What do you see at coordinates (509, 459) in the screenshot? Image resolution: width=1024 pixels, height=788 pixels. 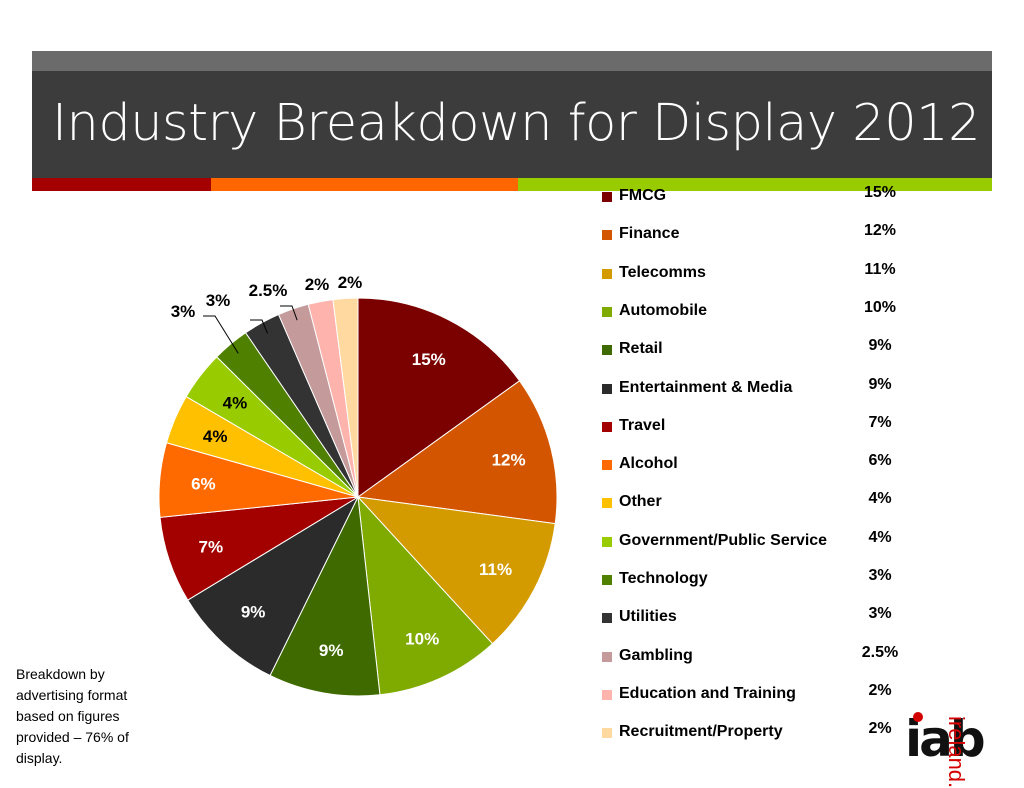 I see `pie-data-label: 12%` at bounding box center [509, 459].